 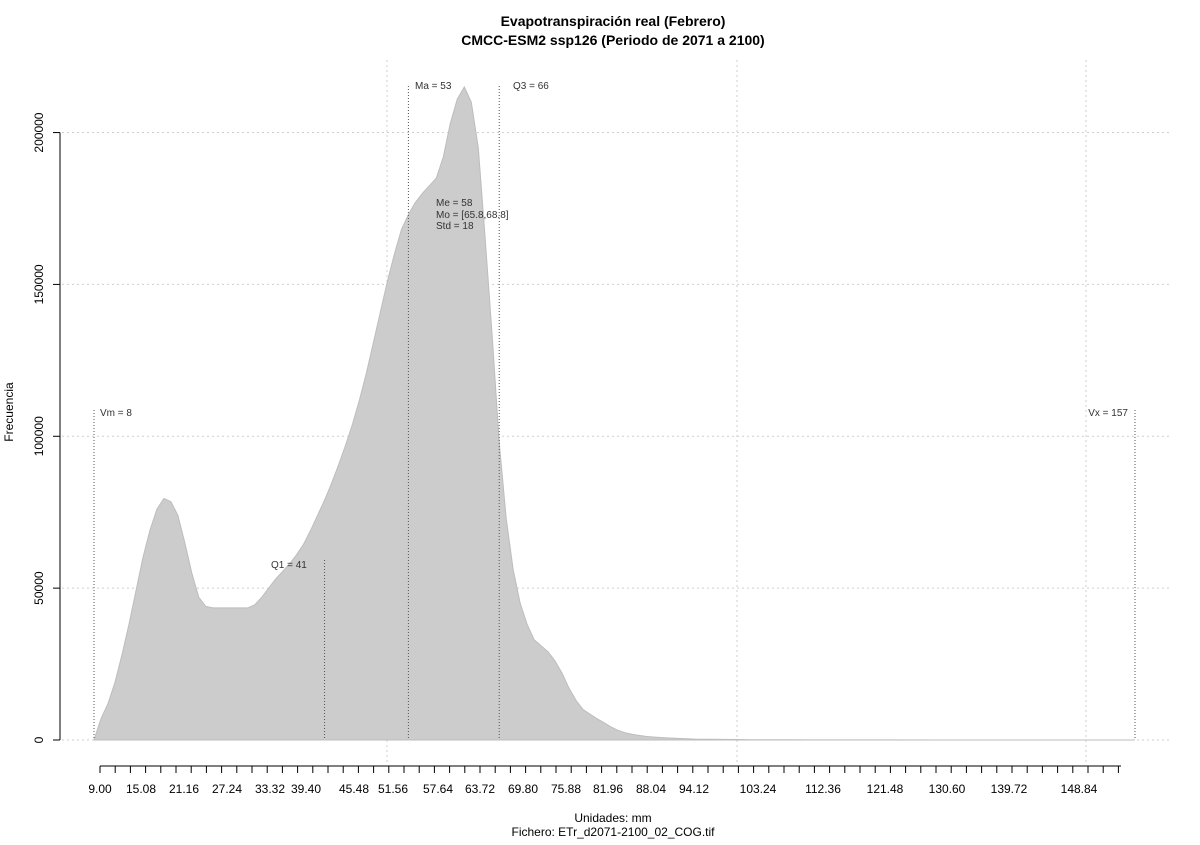 I want to click on x-tick-label: 45.48, so click(x=354, y=789).